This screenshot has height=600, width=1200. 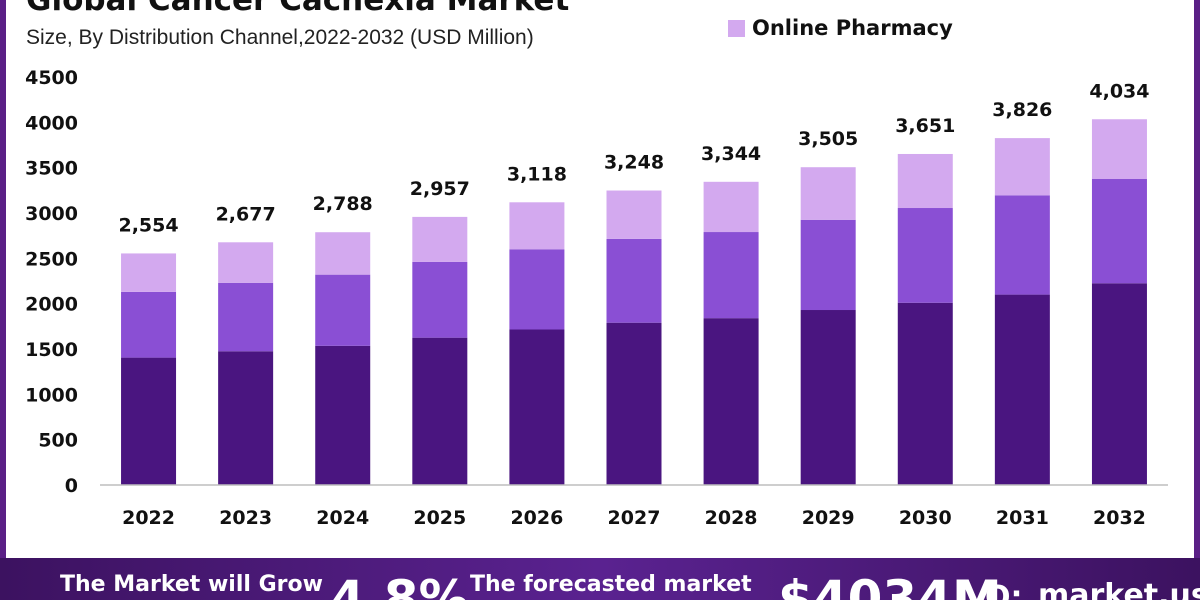 I want to click on y-tick-label: 2500, so click(x=51, y=259).